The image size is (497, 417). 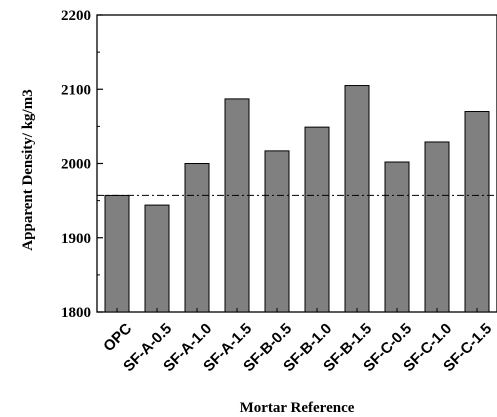 What do you see at coordinates (157, 258) in the screenshot?
I see `bar-sf-a-0.5` at bounding box center [157, 258].